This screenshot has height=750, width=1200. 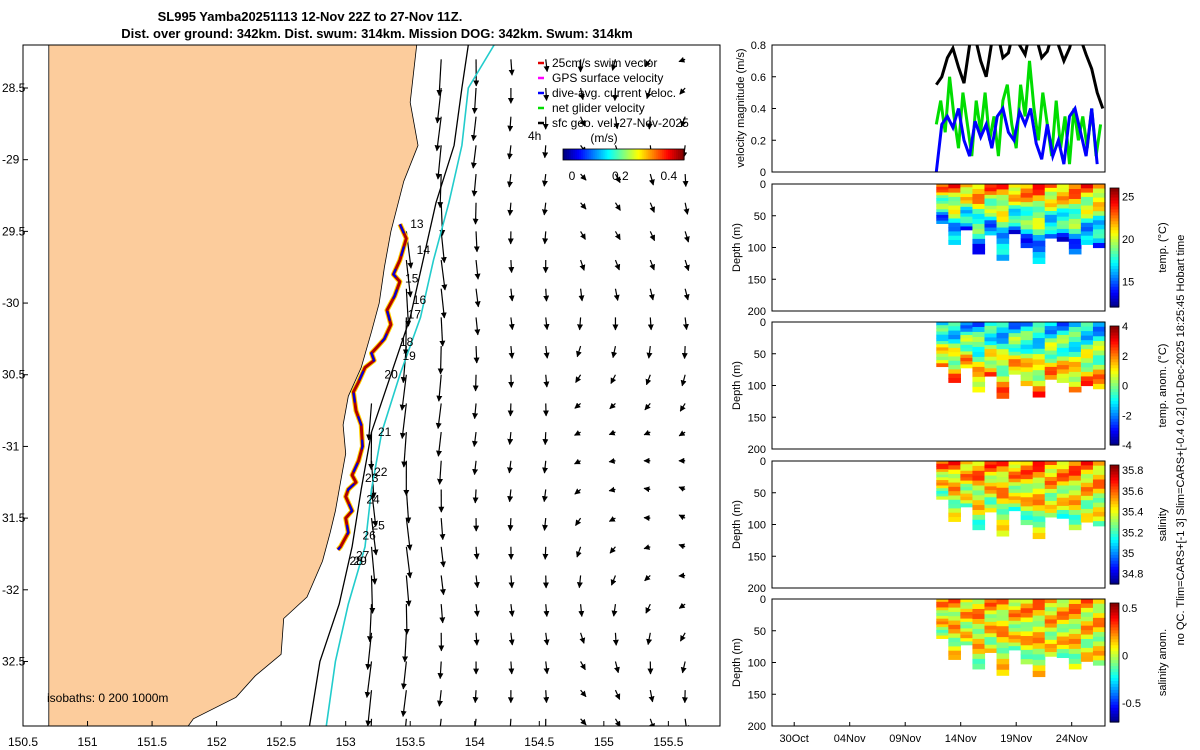 I want to click on section-colorbar-tick-label: 4, so click(x=1125, y=327).